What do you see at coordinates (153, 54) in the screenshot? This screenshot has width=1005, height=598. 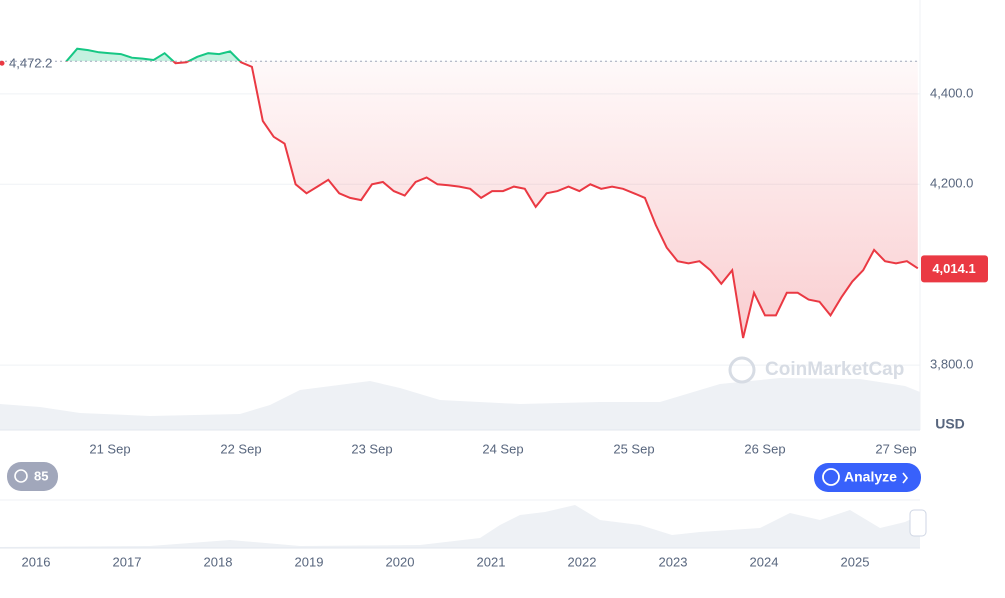 I see `price-line-up` at bounding box center [153, 54].